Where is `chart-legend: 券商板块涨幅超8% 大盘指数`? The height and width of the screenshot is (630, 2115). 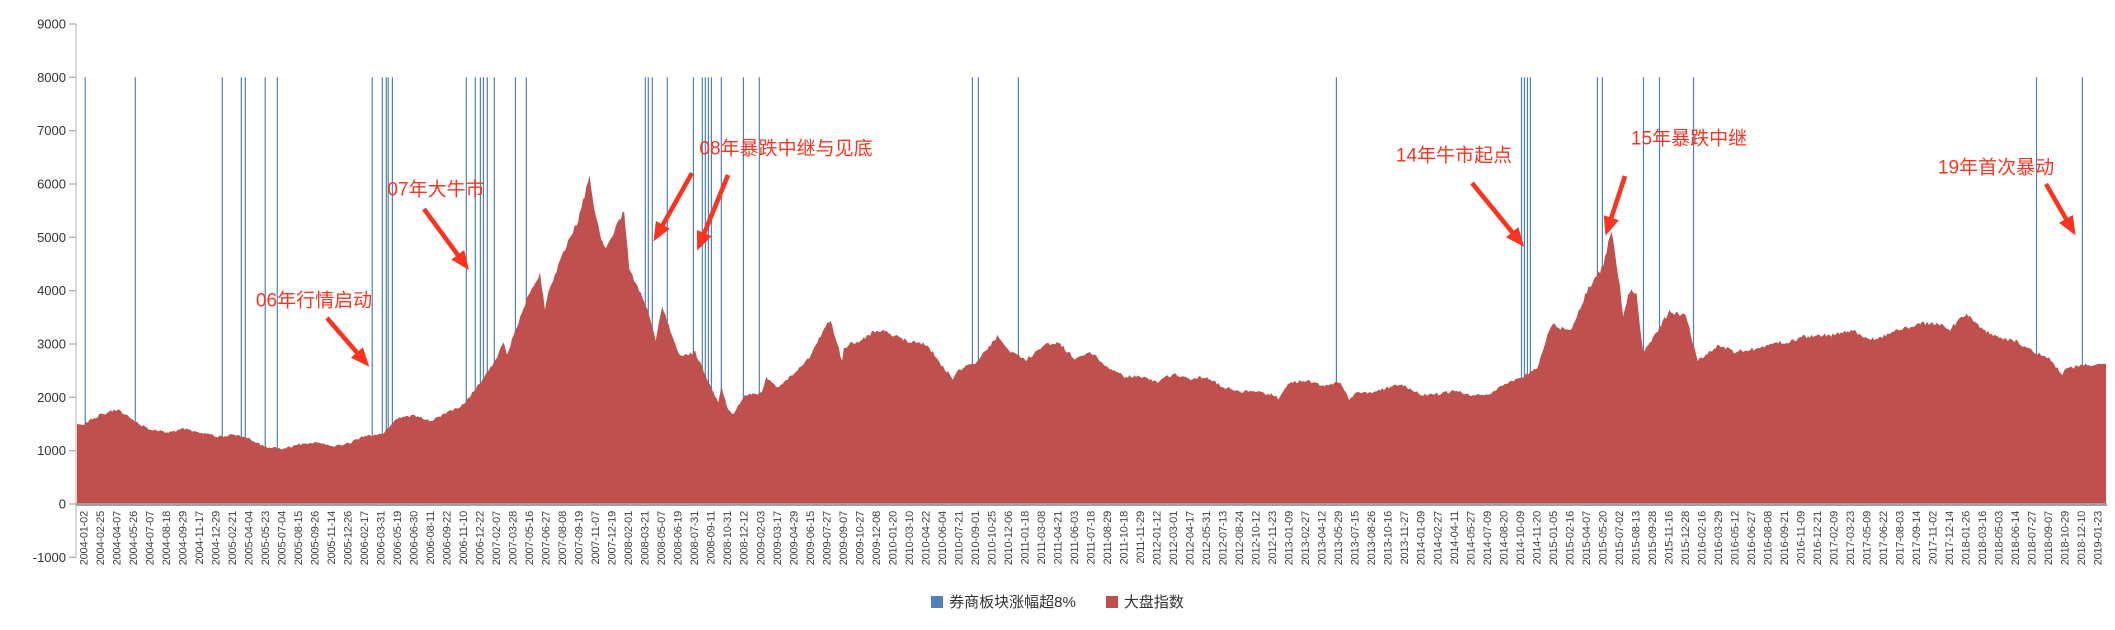
chart-legend: 券商板块涨幅超8% 大盘指数 is located at coordinates (1057, 601).